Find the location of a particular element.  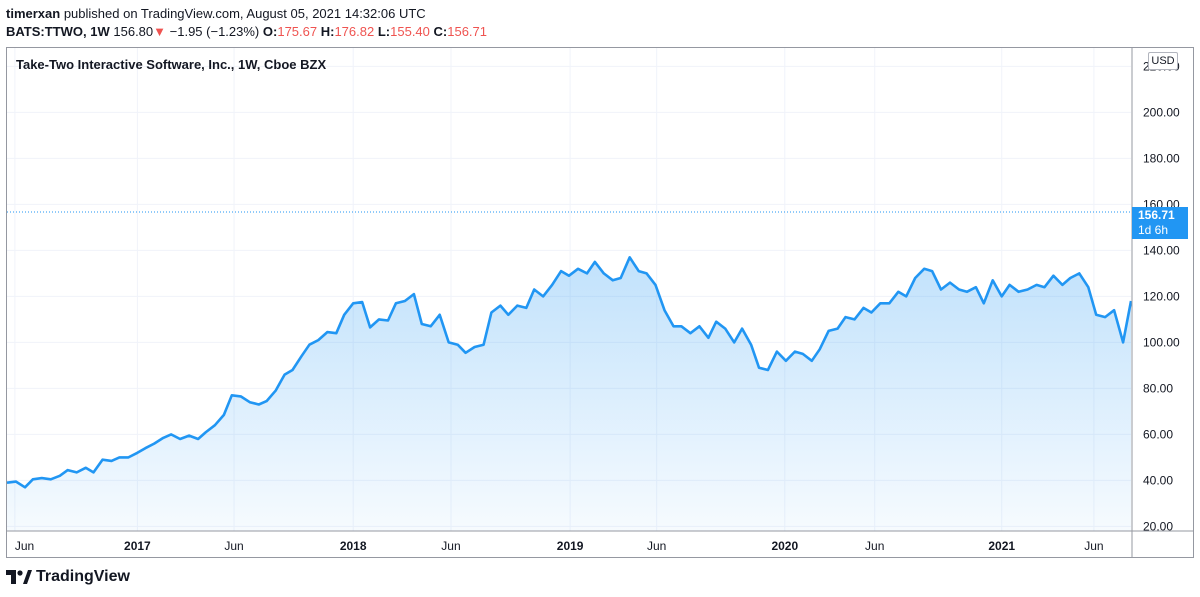

y-tick-label: 80.00 is located at coordinates (1158, 388).